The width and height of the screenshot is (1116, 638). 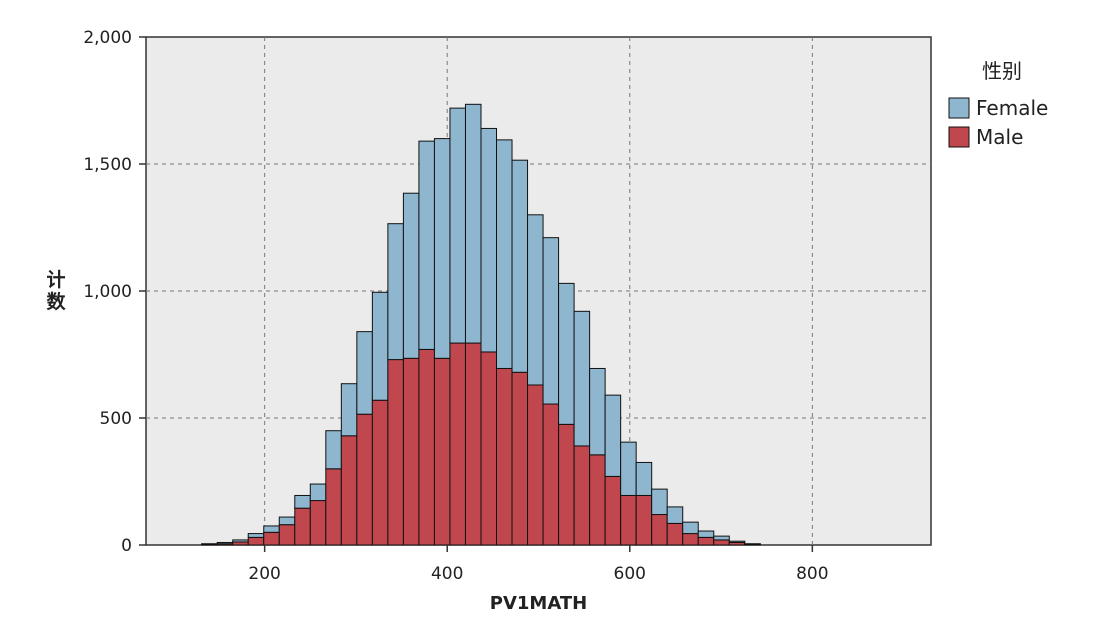 I want to click on legend-label: Female, so click(x=1012, y=108).